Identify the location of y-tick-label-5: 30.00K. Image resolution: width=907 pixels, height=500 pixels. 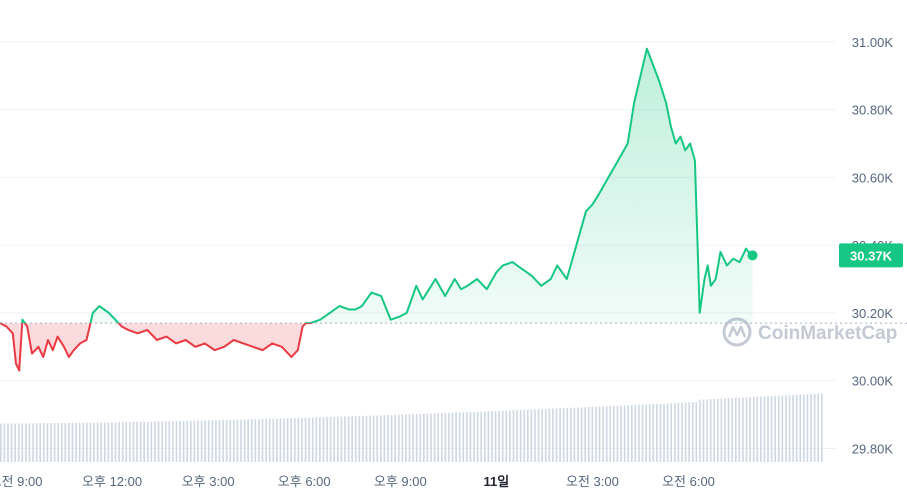
(873, 381).